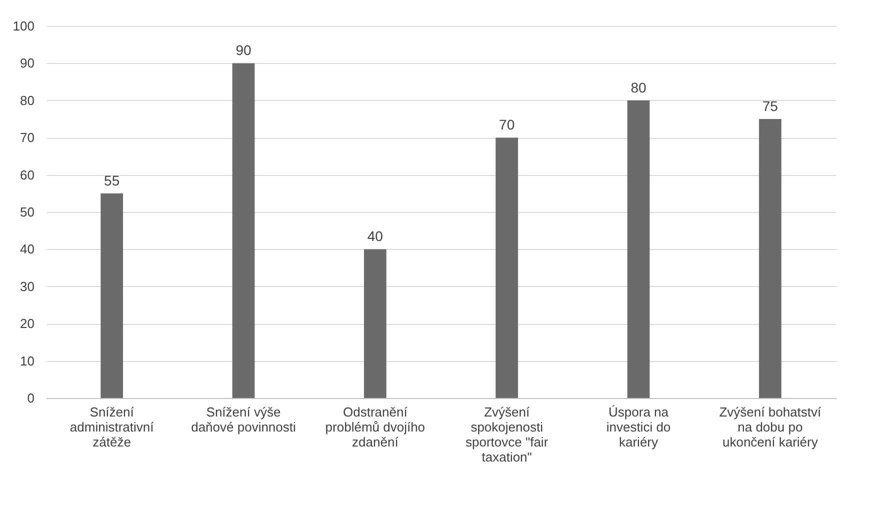 Image resolution: width=869 pixels, height=513 pixels. What do you see at coordinates (27, 138) in the screenshot?
I see `y-tick-label: 70` at bounding box center [27, 138].